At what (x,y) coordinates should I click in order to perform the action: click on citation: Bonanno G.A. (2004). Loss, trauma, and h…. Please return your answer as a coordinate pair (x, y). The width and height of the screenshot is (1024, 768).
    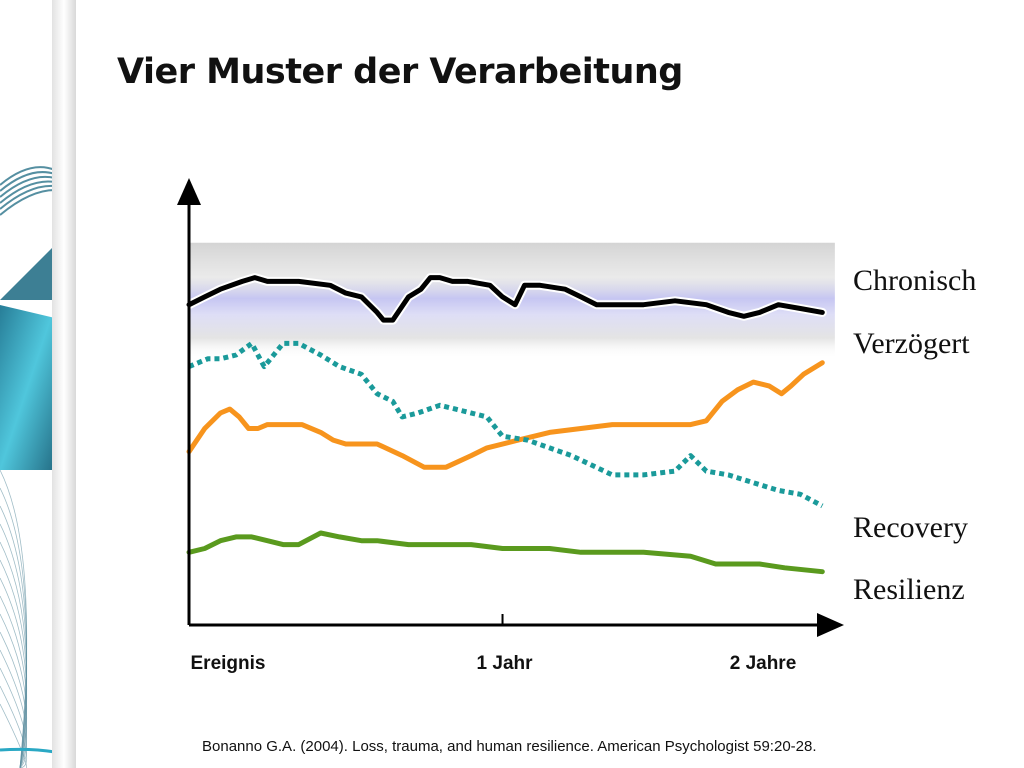
    Looking at the image, I should click on (509, 746).